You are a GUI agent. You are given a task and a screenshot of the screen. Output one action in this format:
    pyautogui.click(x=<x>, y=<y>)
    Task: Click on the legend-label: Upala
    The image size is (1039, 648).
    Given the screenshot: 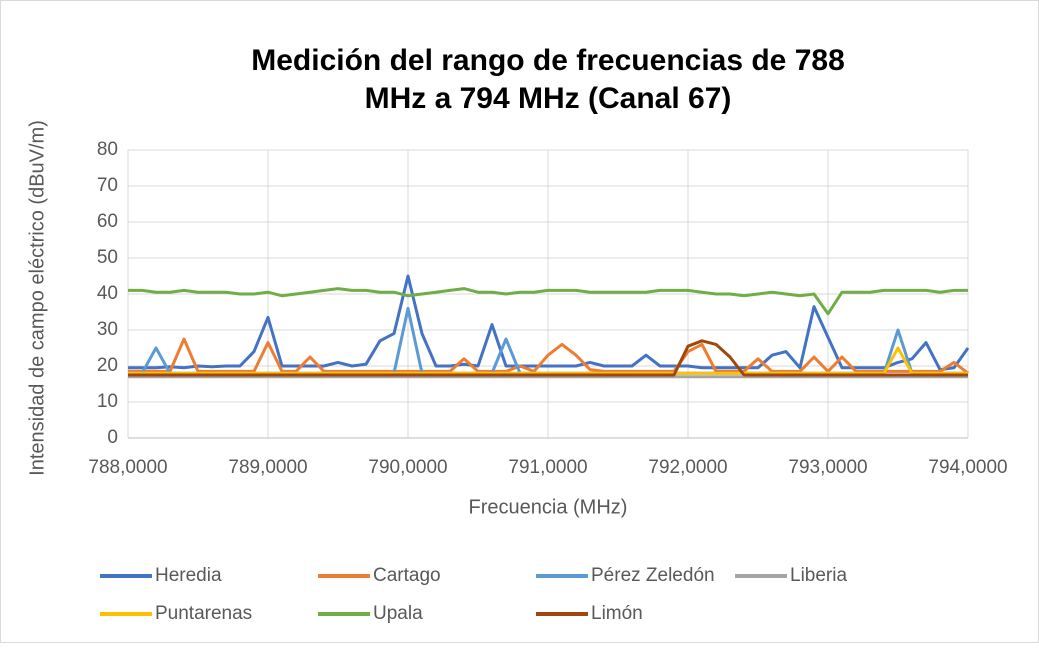 What is the action you would take?
    pyautogui.click(x=398, y=613)
    